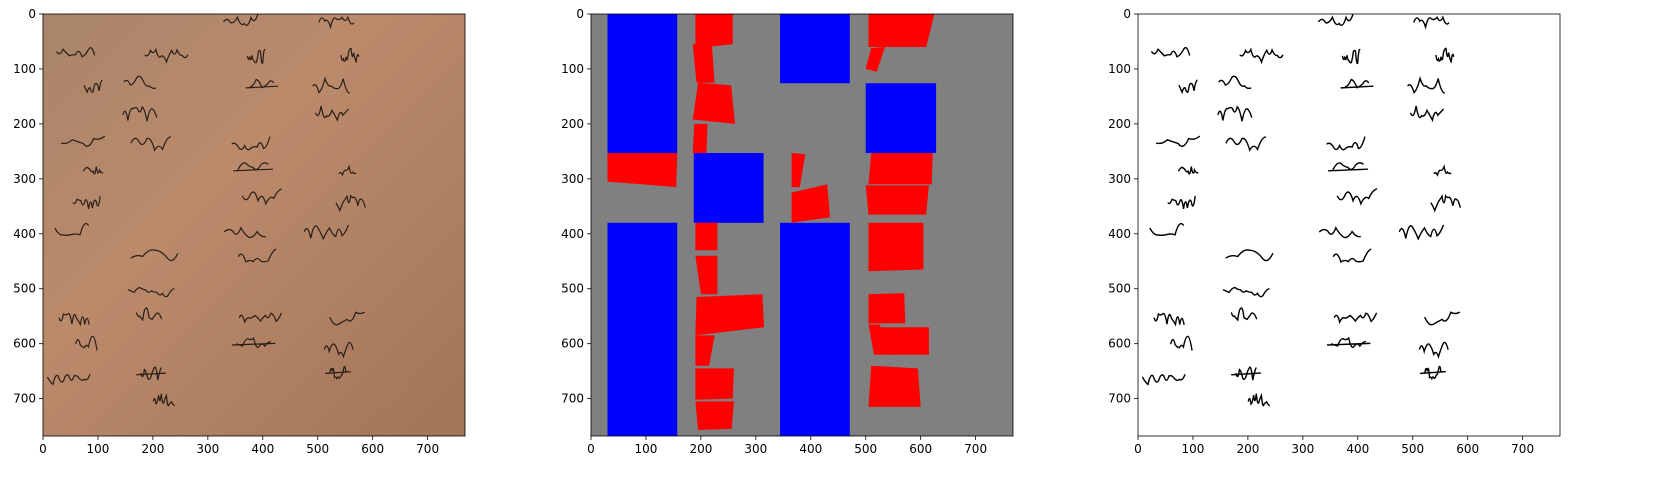 This screenshot has height=493, width=1656. Describe the element at coordinates (24, 289) in the screenshot. I see `y-tick-label: 500` at that location.